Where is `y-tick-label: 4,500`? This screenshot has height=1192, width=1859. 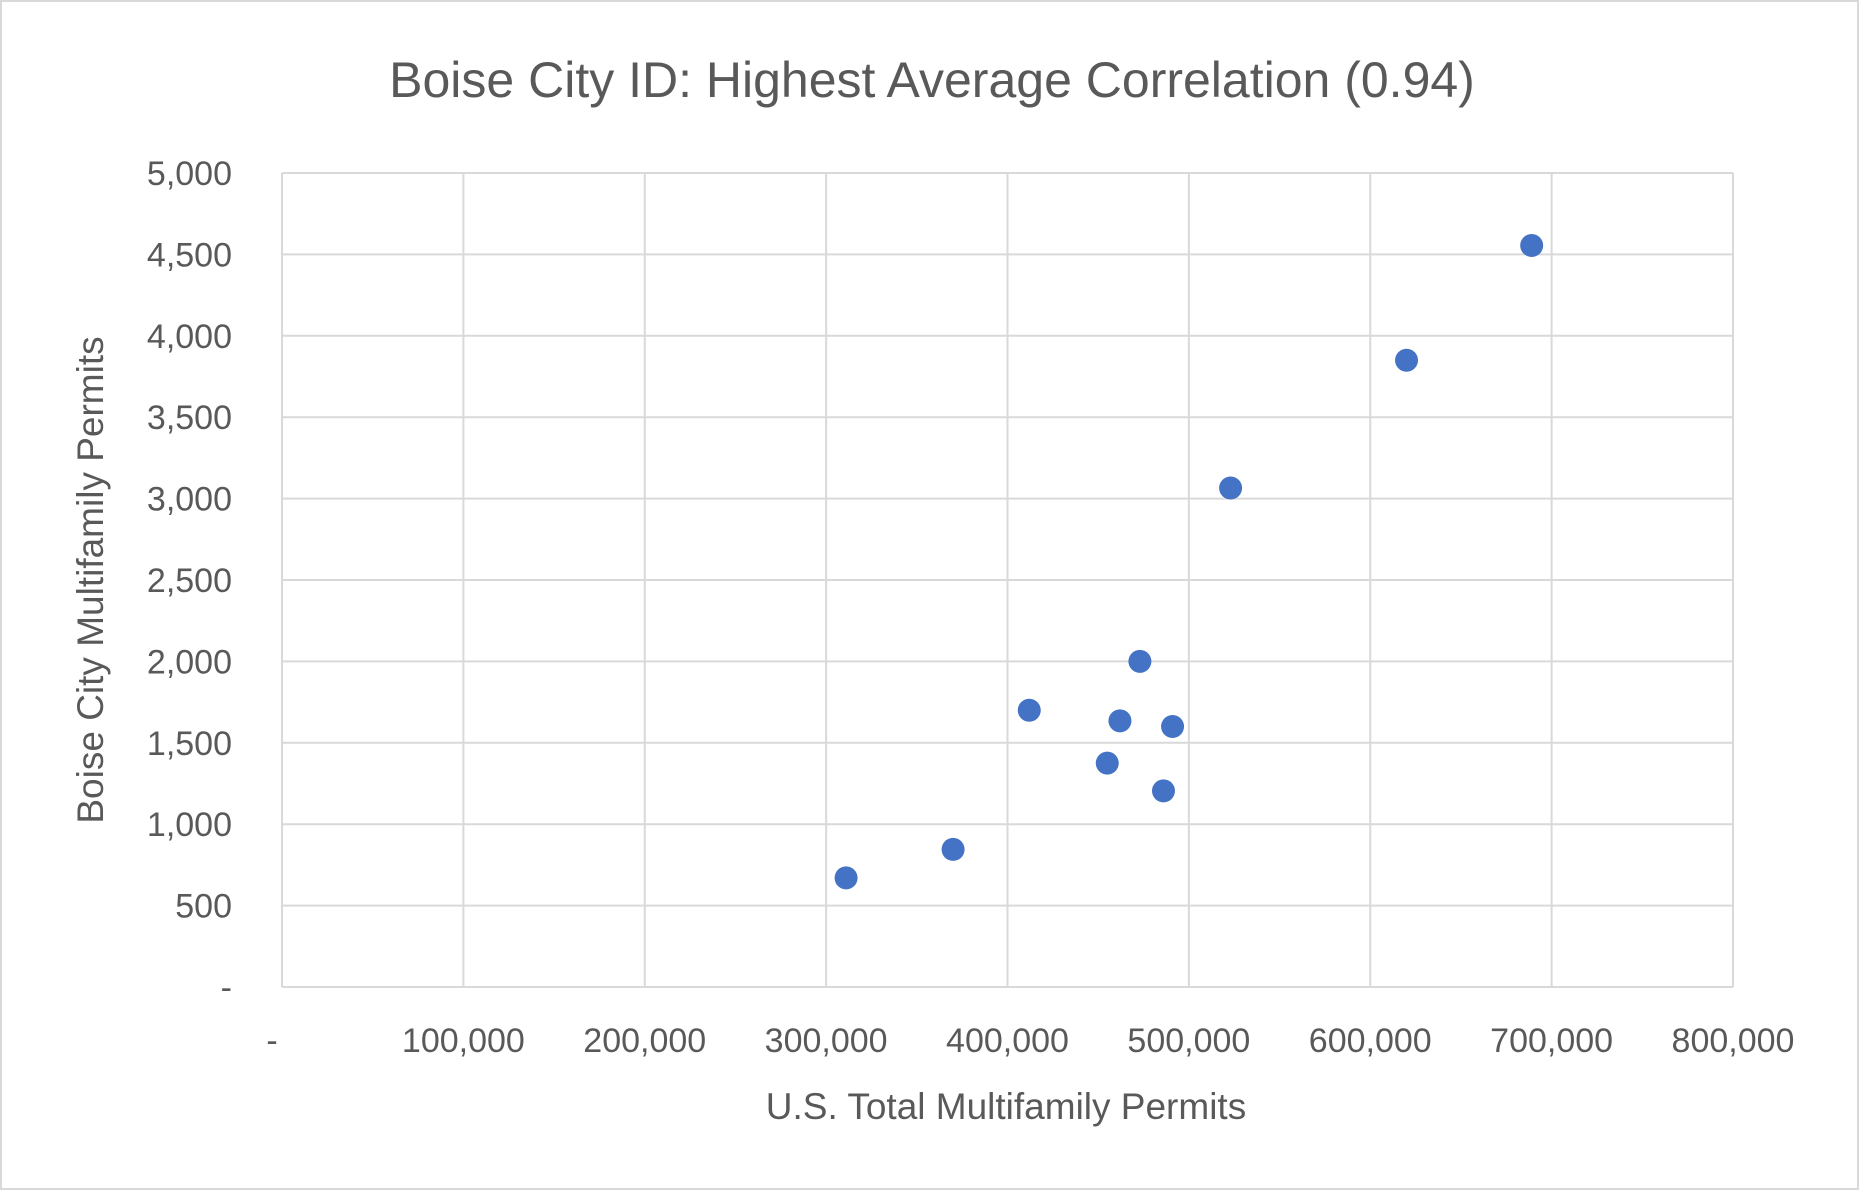 y-tick-label: 4,500 is located at coordinates (189, 255).